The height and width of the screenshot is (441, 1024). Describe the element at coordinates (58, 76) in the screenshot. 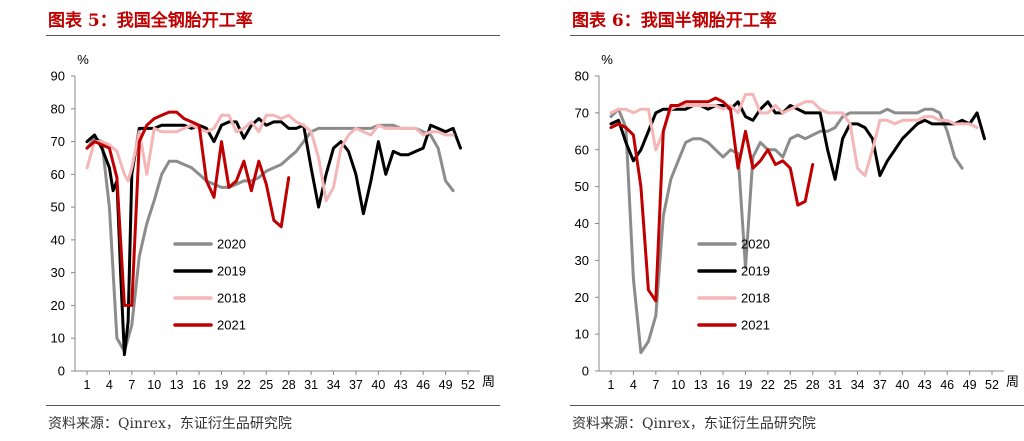

I see `y-tick-label: 90` at that location.